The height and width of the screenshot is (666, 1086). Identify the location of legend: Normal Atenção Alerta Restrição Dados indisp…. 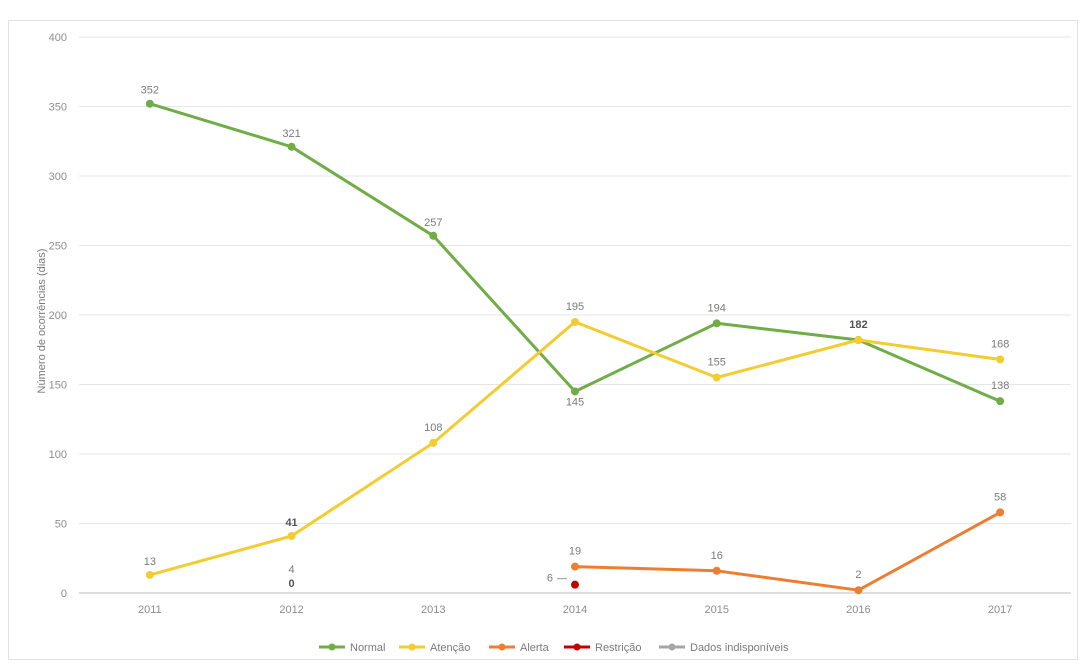
(554, 648).